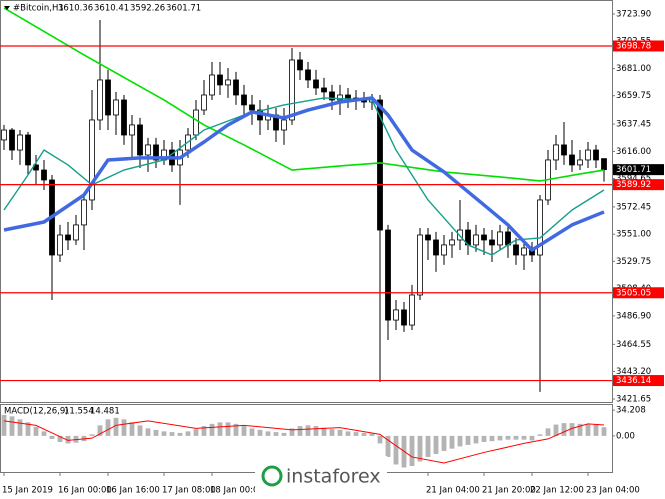 This screenshot has height=499, width=665. Describe the element at coordinates (111, 9) in the screenshot. I see `ohlc-high: 3610.41` at that location.